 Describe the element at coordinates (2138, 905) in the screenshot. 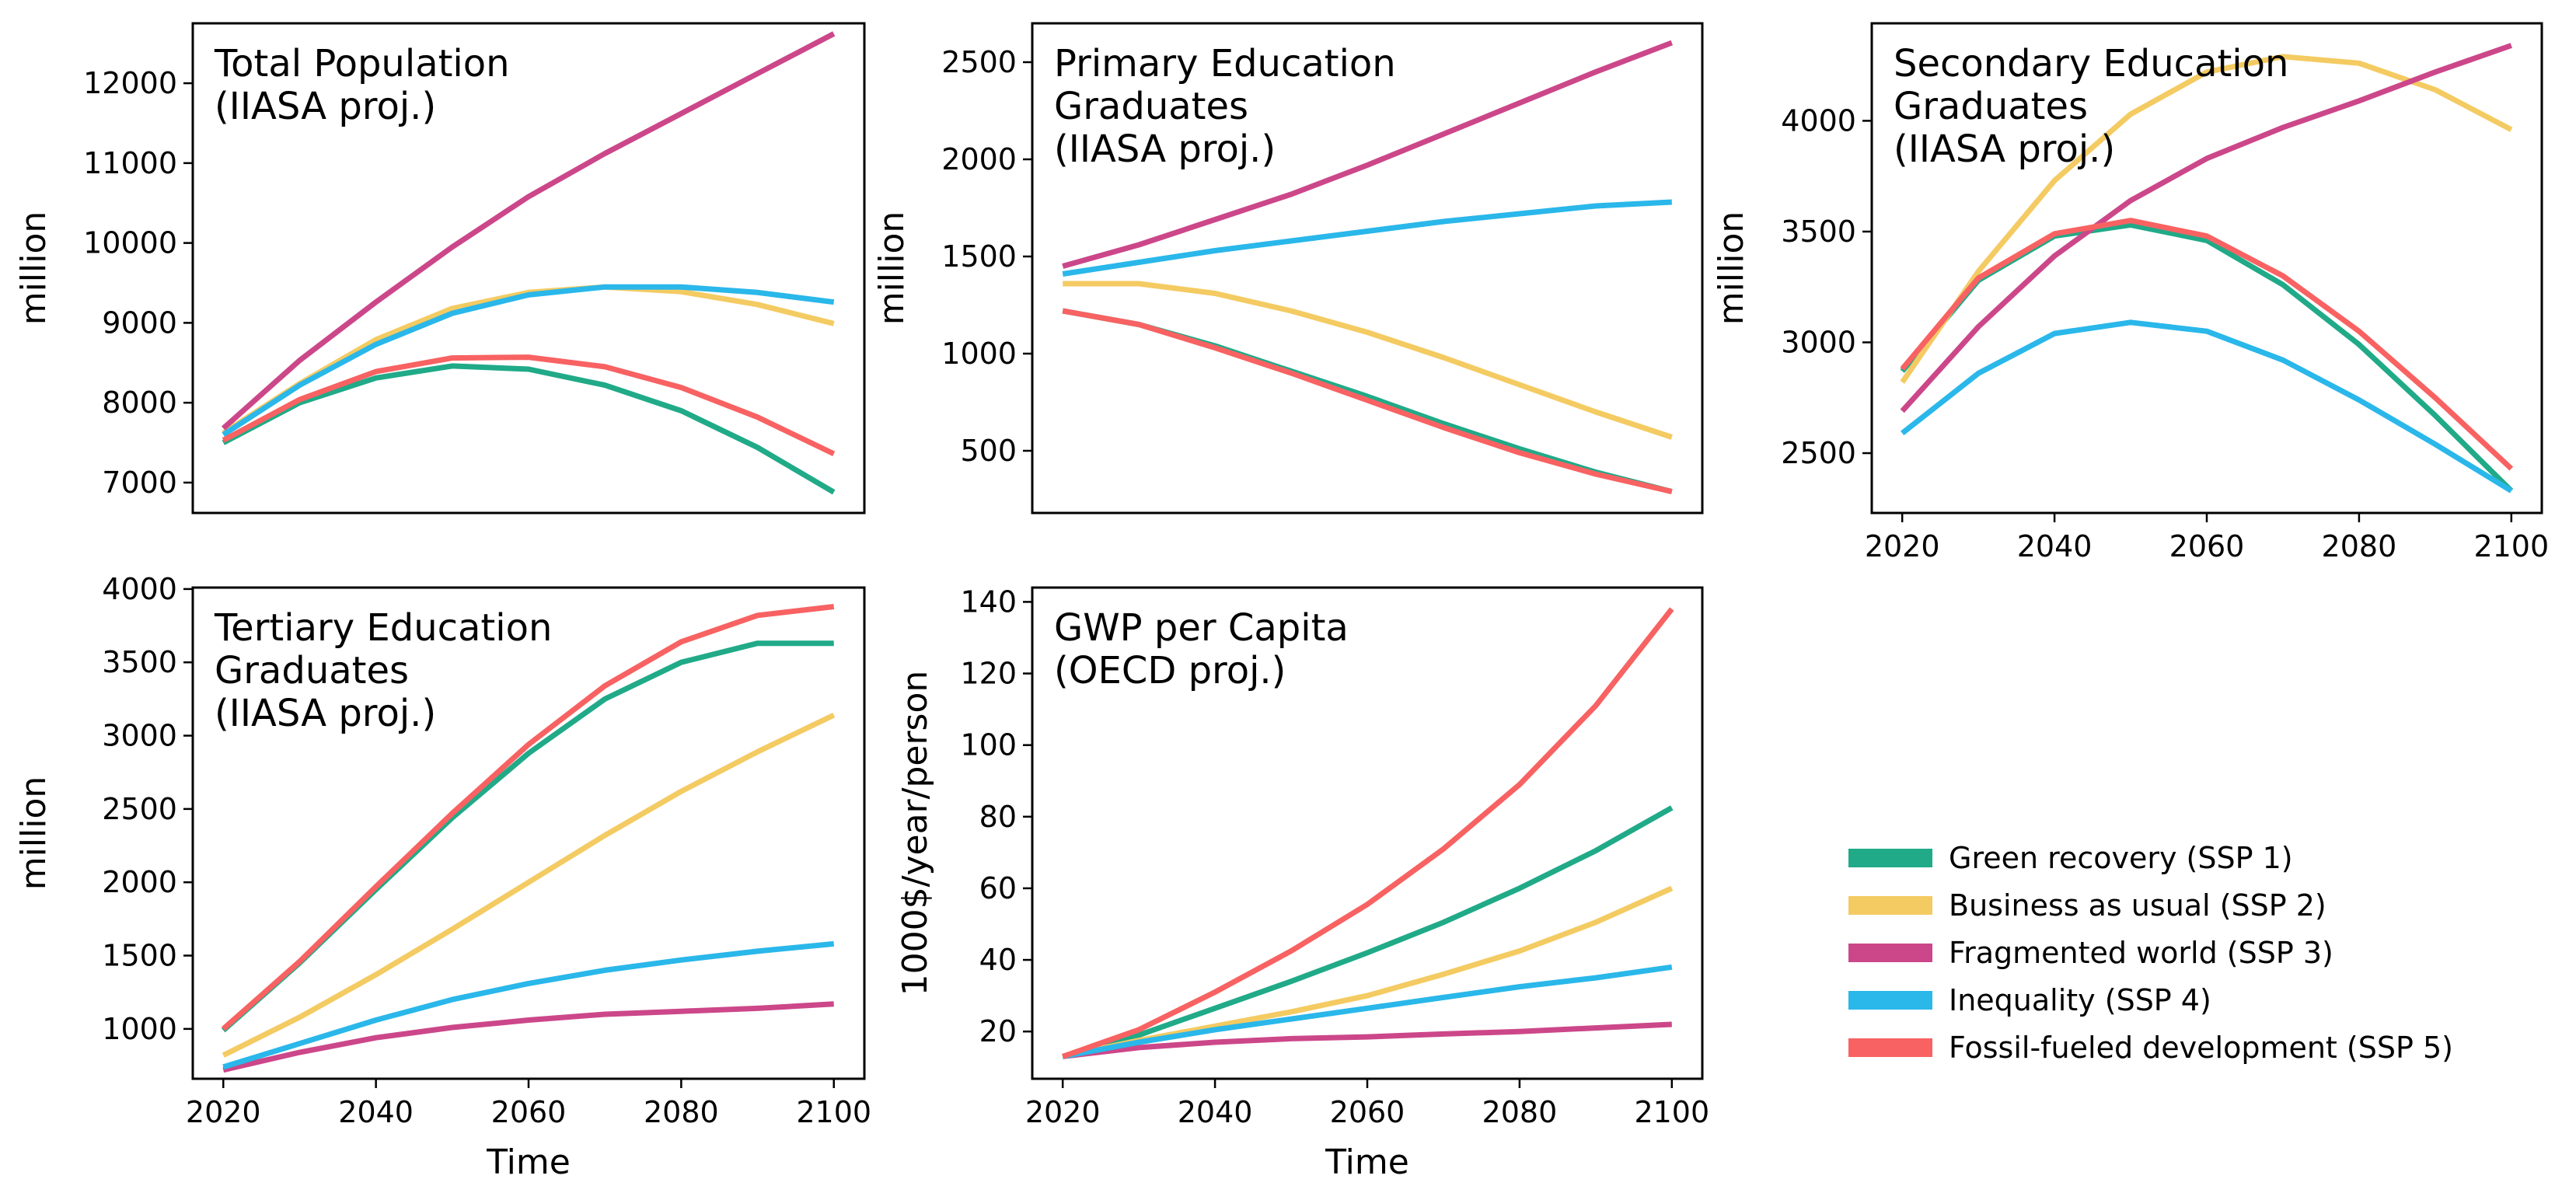

I see `legend-label: Business as usual (SSP 2)` at that location.